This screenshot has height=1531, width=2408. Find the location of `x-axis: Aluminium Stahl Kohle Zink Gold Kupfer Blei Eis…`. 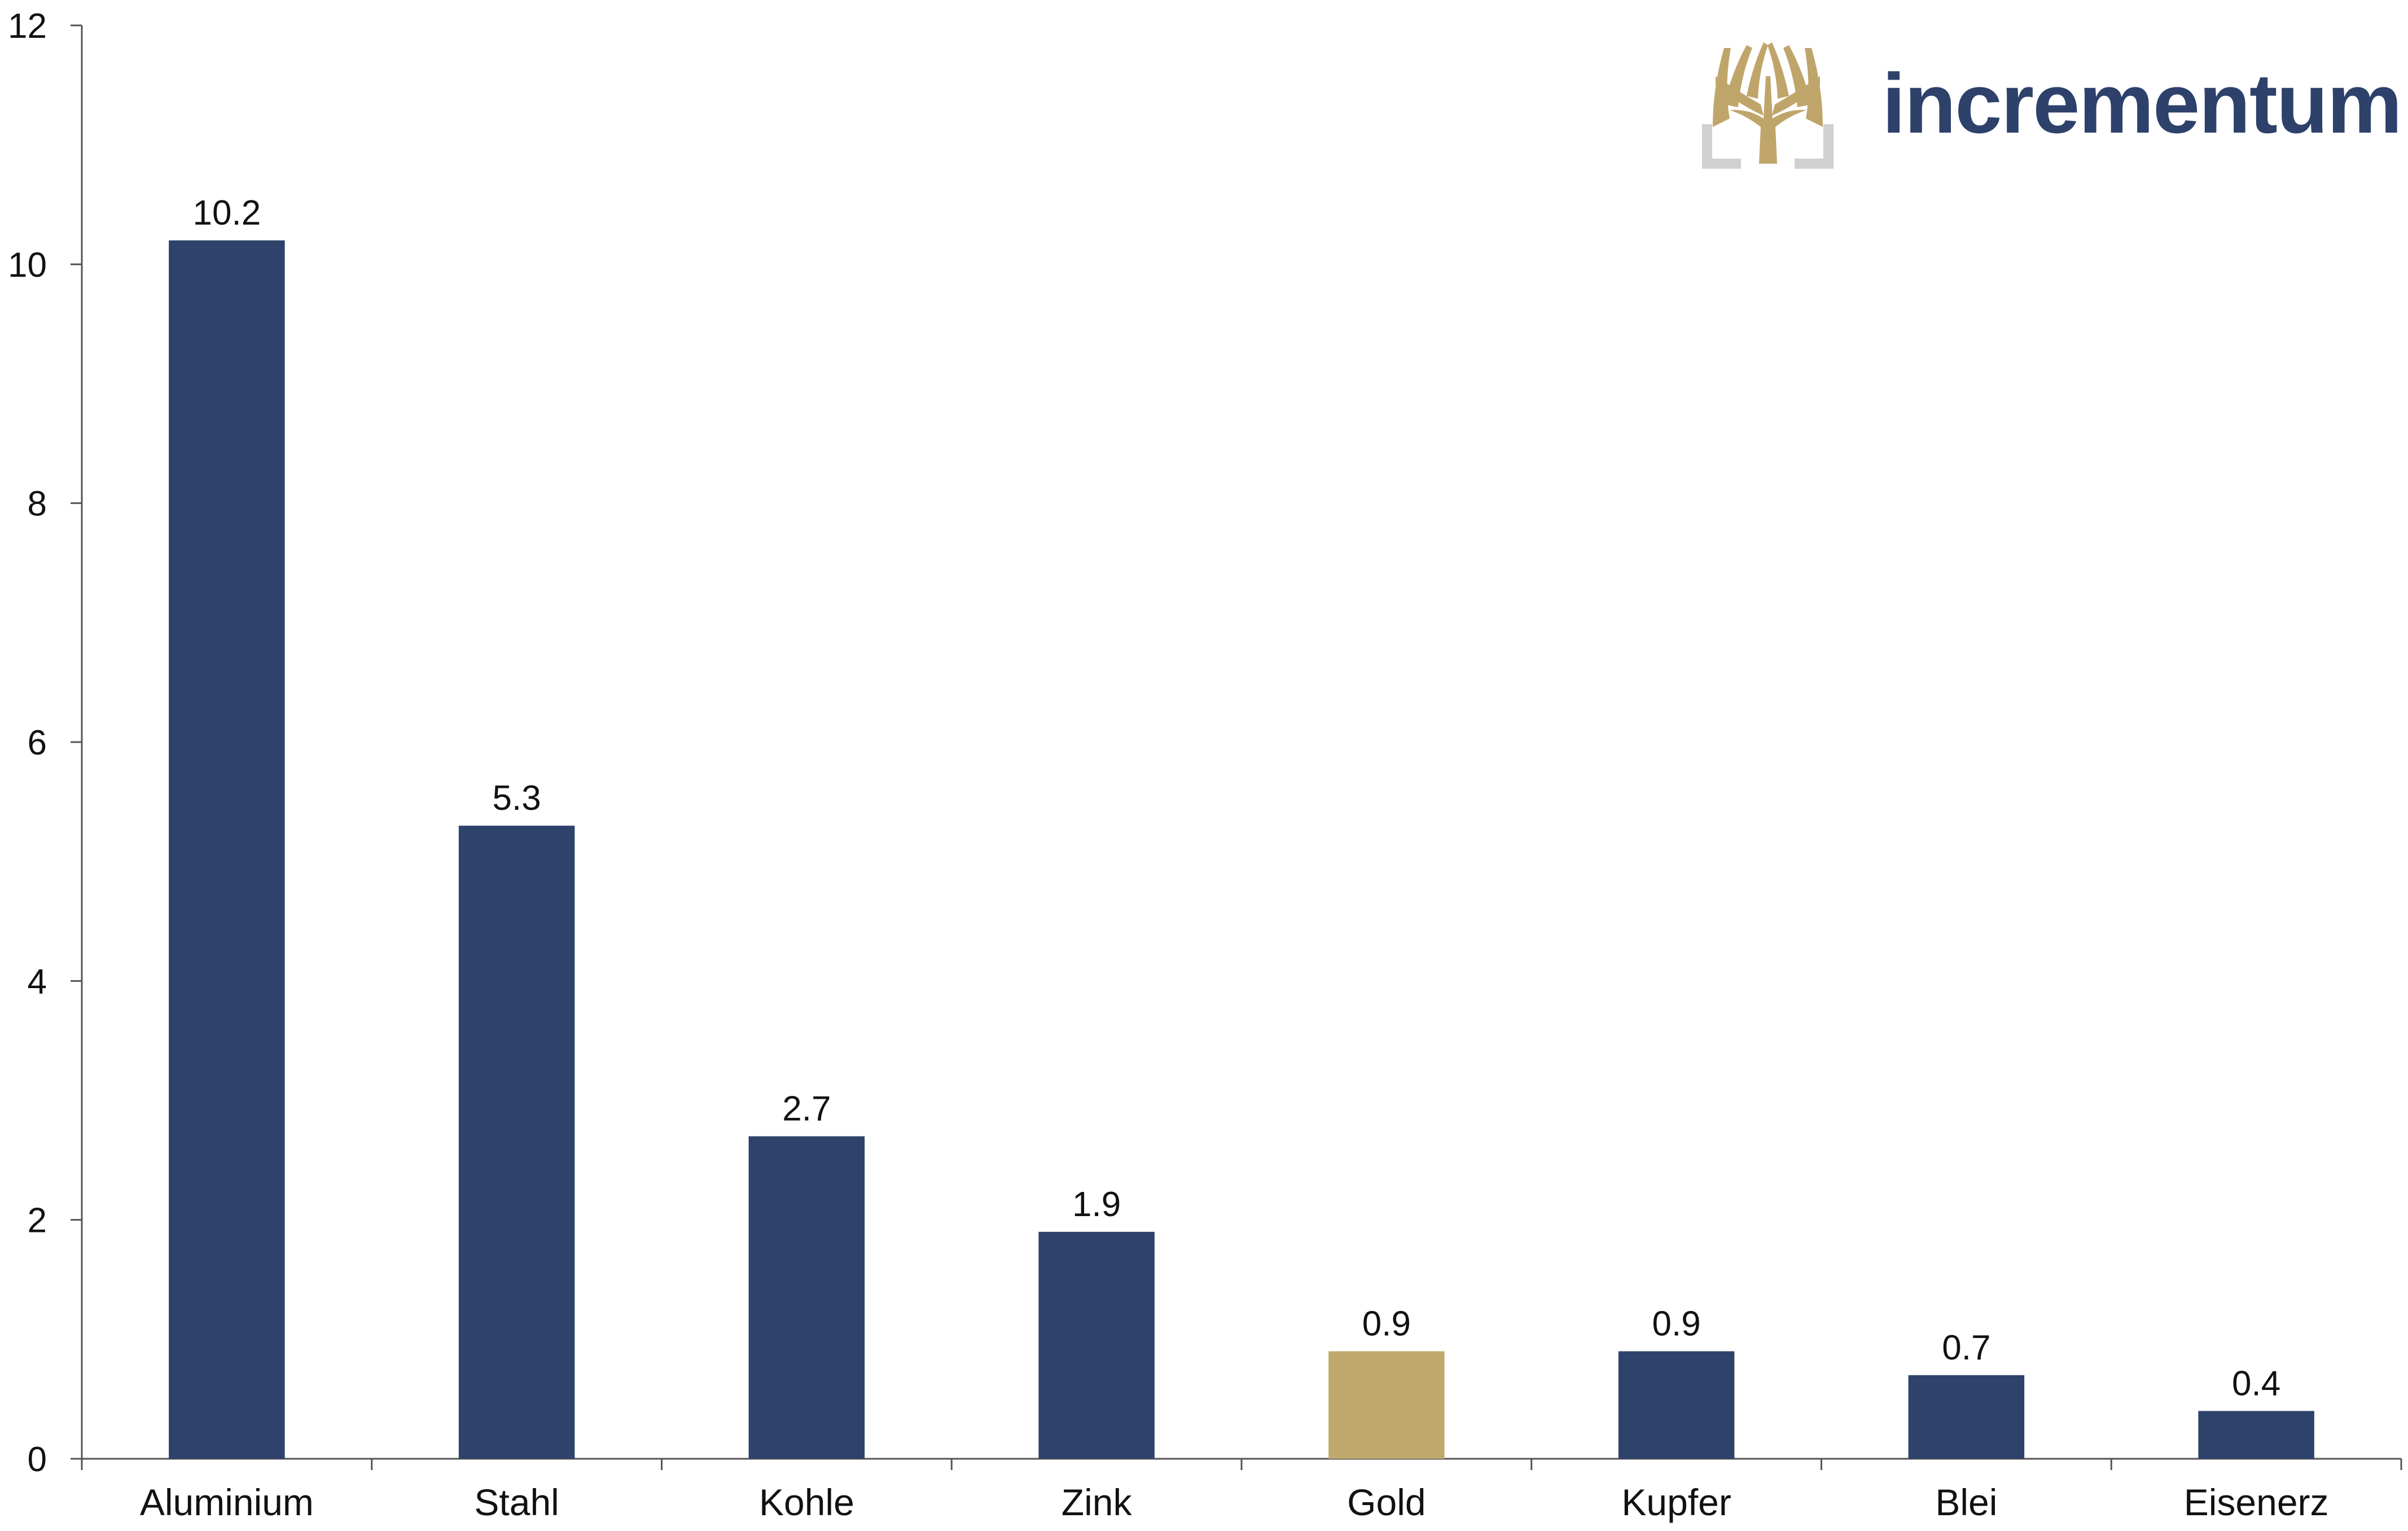

x-axis: Aluminium Stahl Kohle Zink Gold Kupfer Blei Eis… is located at coordinates (1242, 1491).